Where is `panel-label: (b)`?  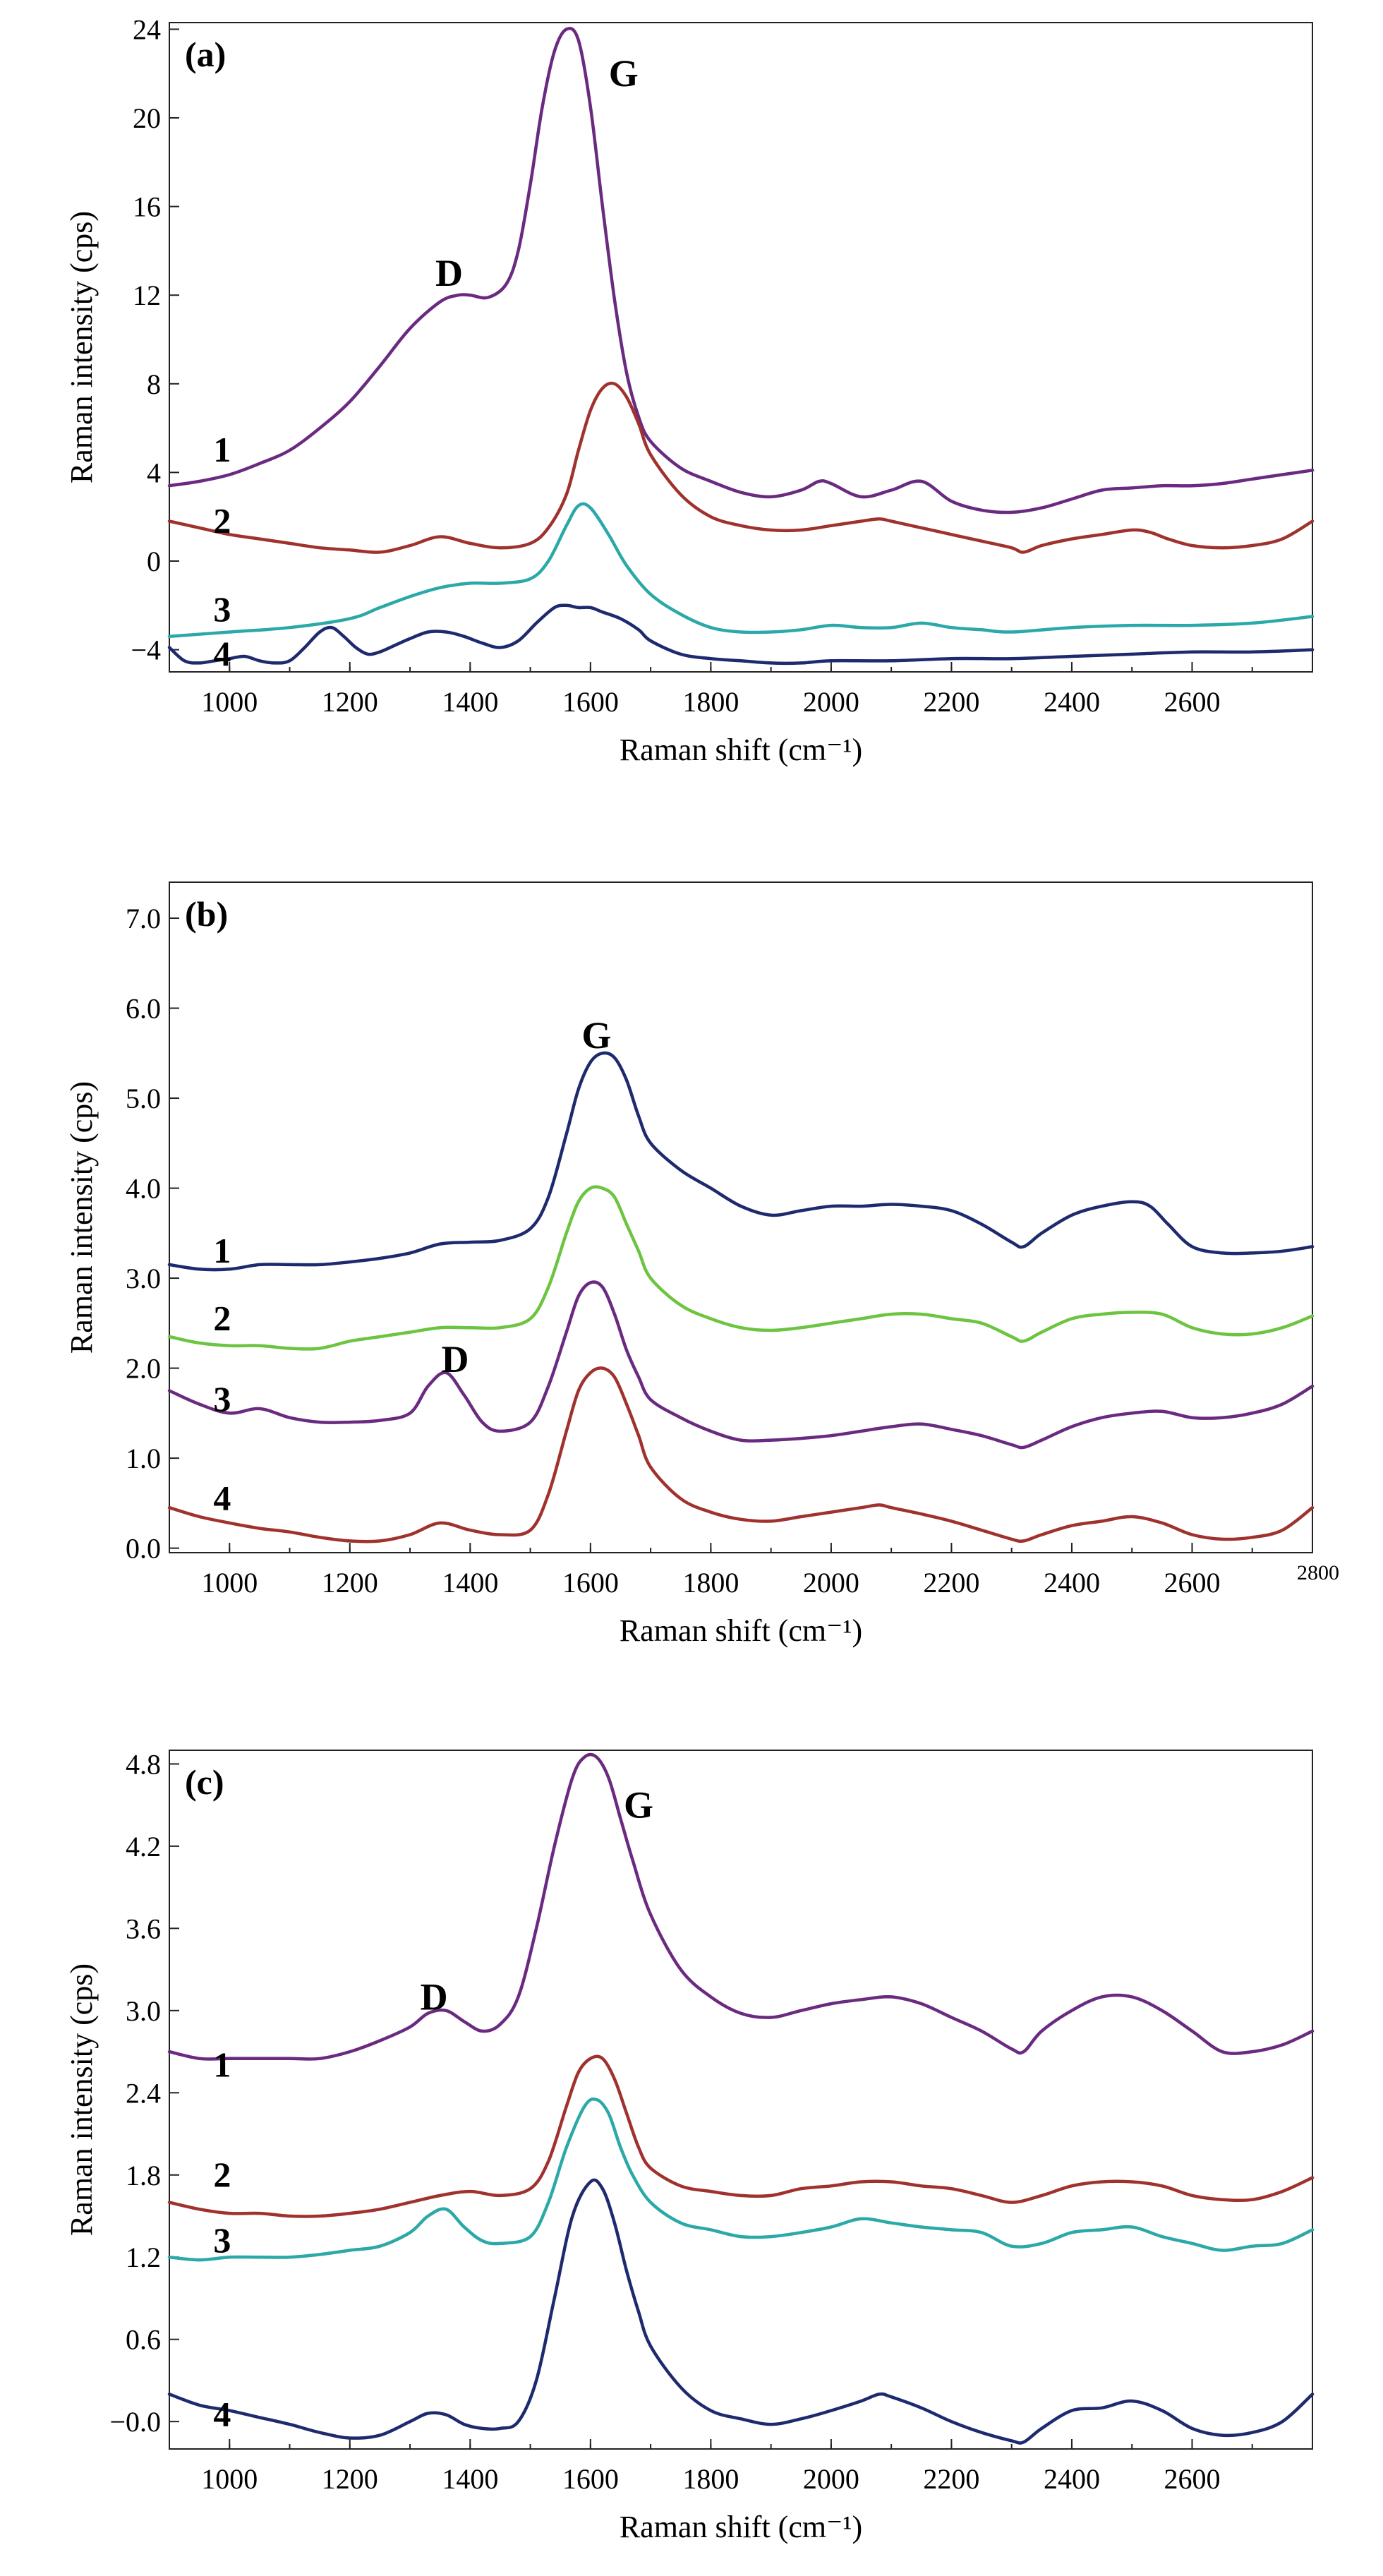
panel-label: (b) is located at coordinates (206, 914).